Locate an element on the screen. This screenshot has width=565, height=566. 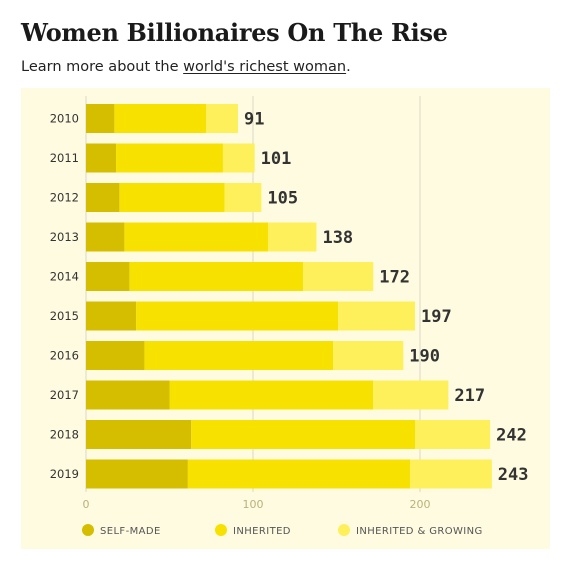
legend: SELF-MADE INHERITED INHERITED & GROWING is located at coordinates (282, 530).